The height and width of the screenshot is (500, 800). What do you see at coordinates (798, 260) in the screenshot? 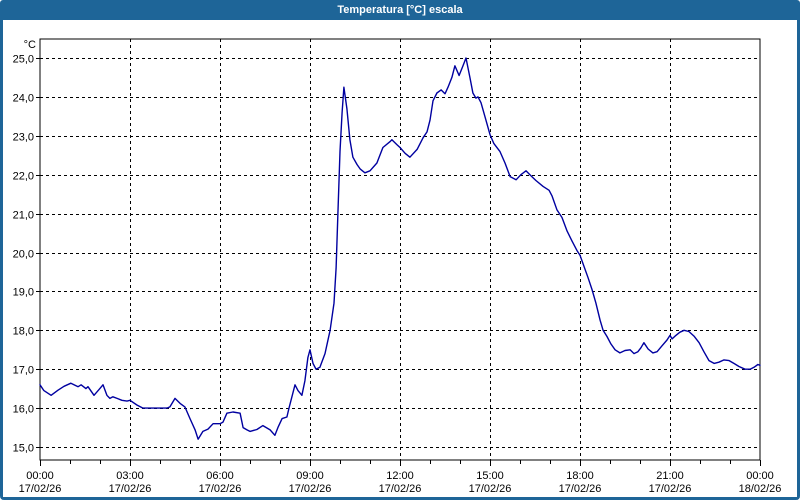
I see `window-border-right` at bounding box center [798, 260].